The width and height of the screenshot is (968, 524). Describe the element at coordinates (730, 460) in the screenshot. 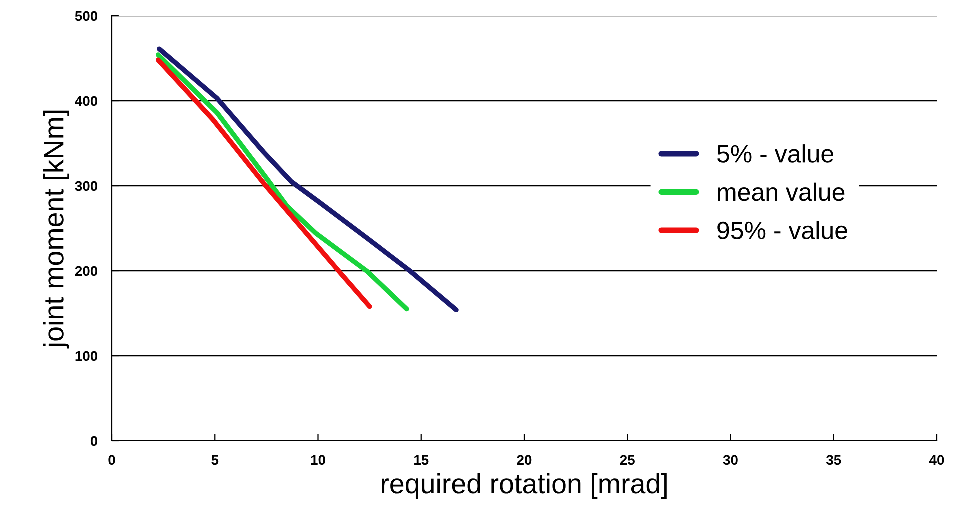

I see `x-tick-label: 30` at that location.